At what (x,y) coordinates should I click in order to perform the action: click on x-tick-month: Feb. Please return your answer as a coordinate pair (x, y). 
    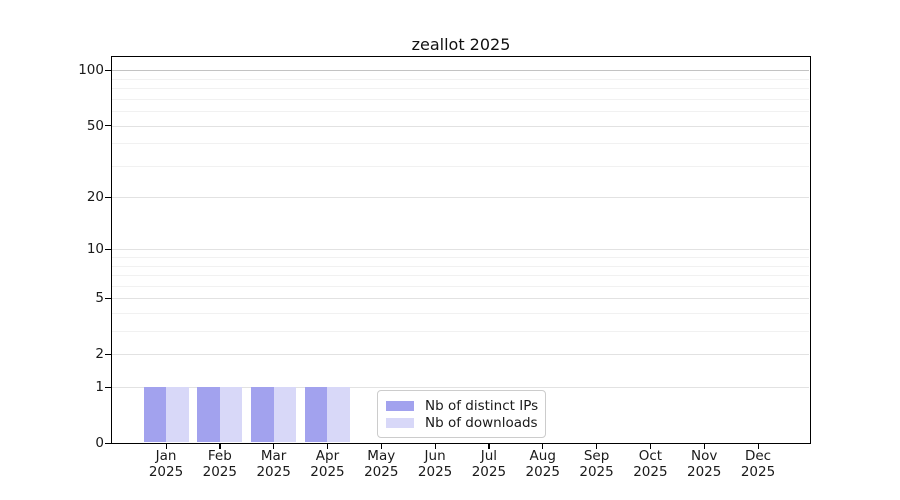
    Looking at the image, I should click on (219, 456).